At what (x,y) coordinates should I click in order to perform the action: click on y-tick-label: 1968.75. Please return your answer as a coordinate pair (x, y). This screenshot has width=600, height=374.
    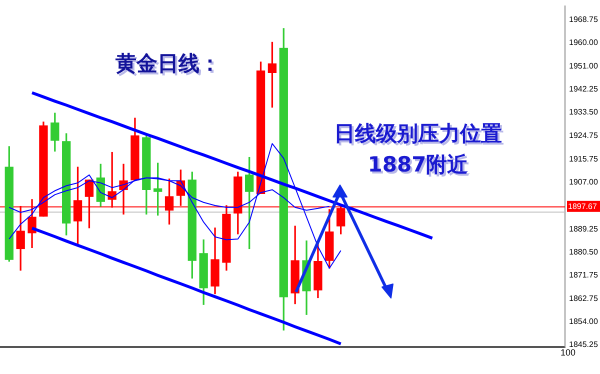
    Looking at the image, I should click on (583, 19).